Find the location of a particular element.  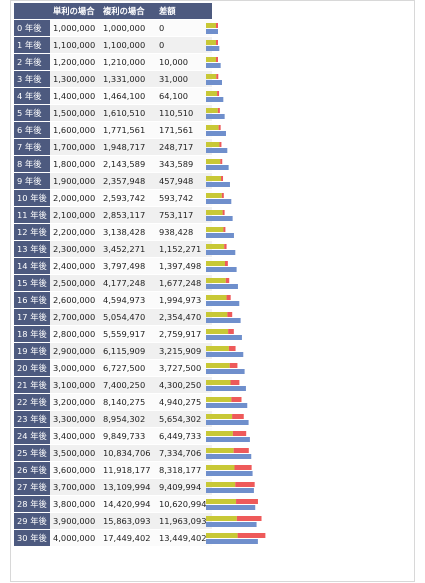

table-row: 29 年後 3,900,000 15,863,093 11,963,093 is located at coordinates (113, 521).